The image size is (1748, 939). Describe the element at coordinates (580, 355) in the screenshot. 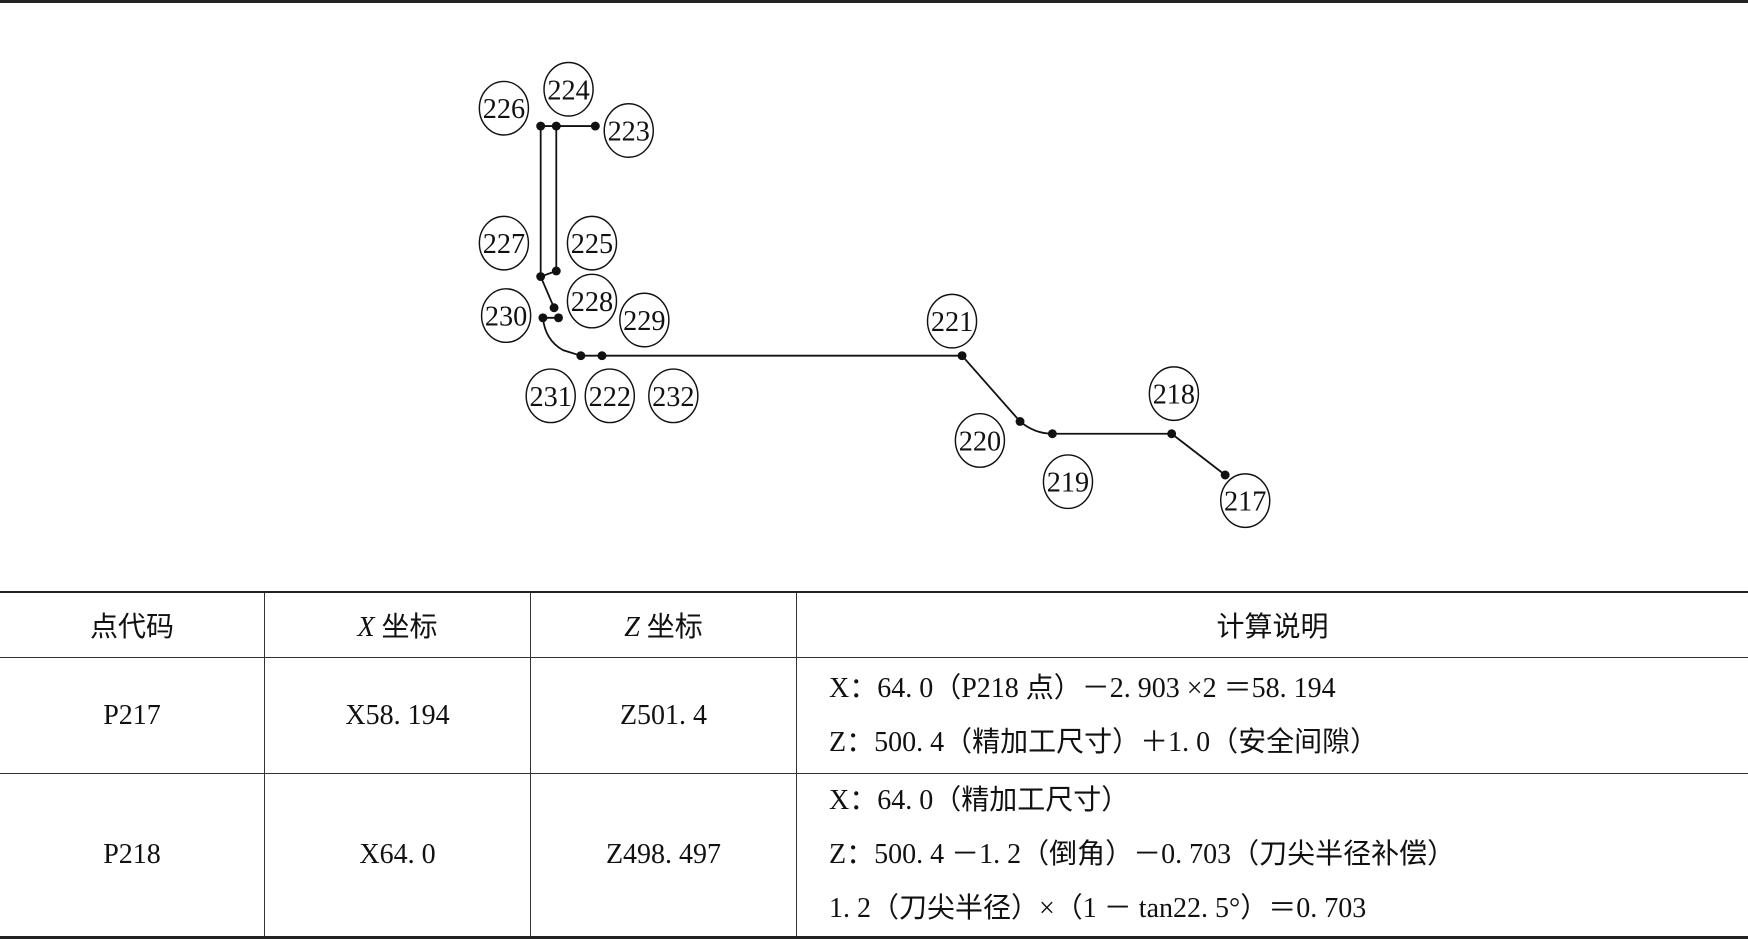

I see `point-231-marker` at that location.